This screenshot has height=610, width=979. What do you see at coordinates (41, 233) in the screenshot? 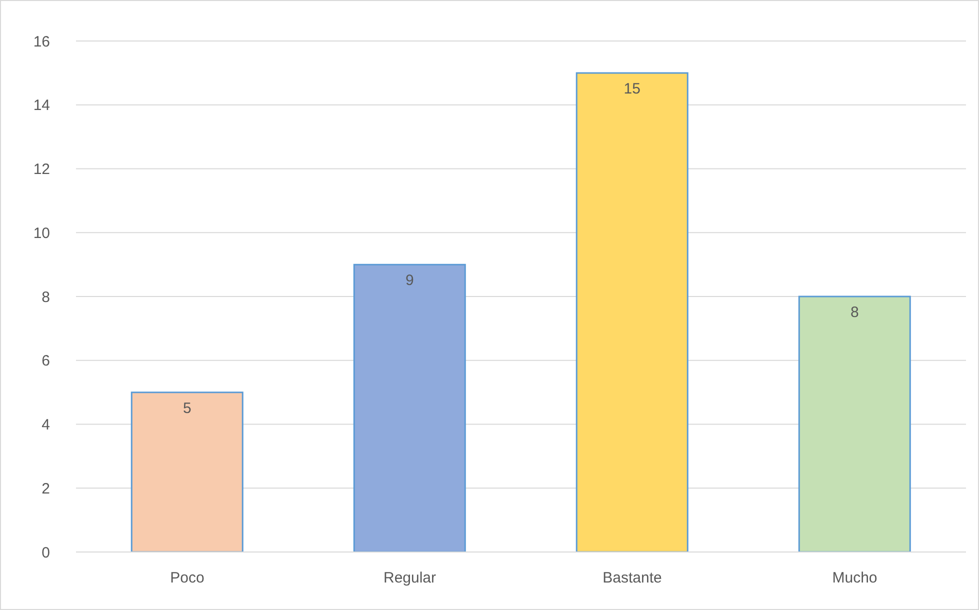
I see `y-tick-label: 10` at bounding box center [41, 233].